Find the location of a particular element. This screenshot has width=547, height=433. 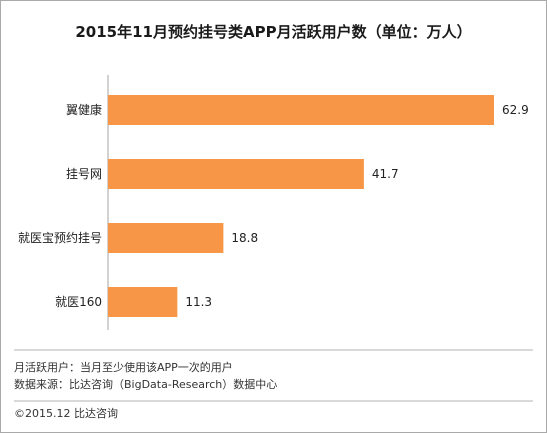

note-definition: 月活跃用户：当月至少使用该APP一次的用户 is located at coordinates (123, 367).